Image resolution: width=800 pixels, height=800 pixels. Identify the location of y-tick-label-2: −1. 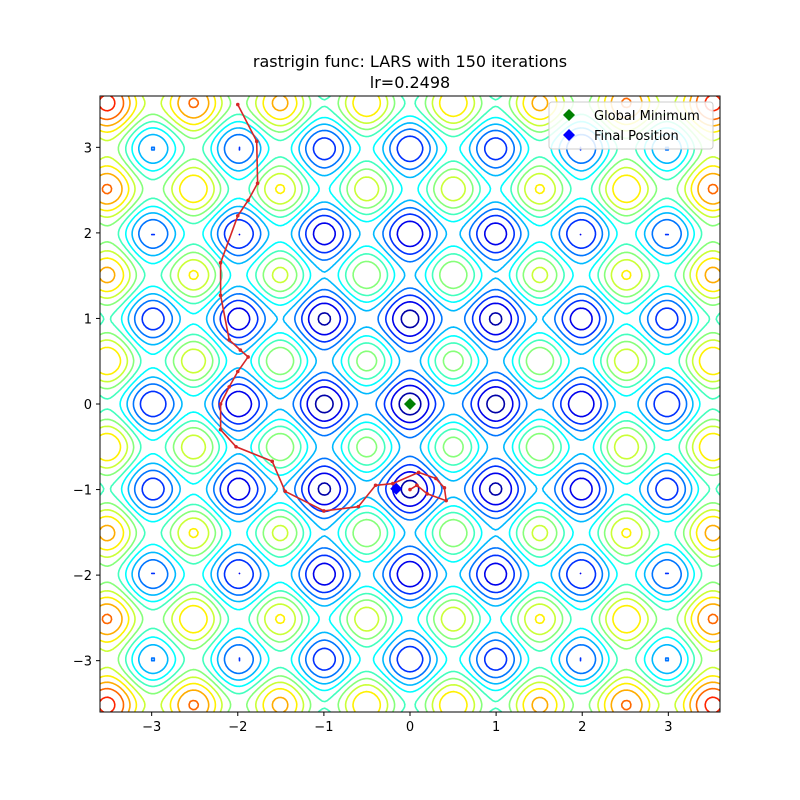
(82, 491).